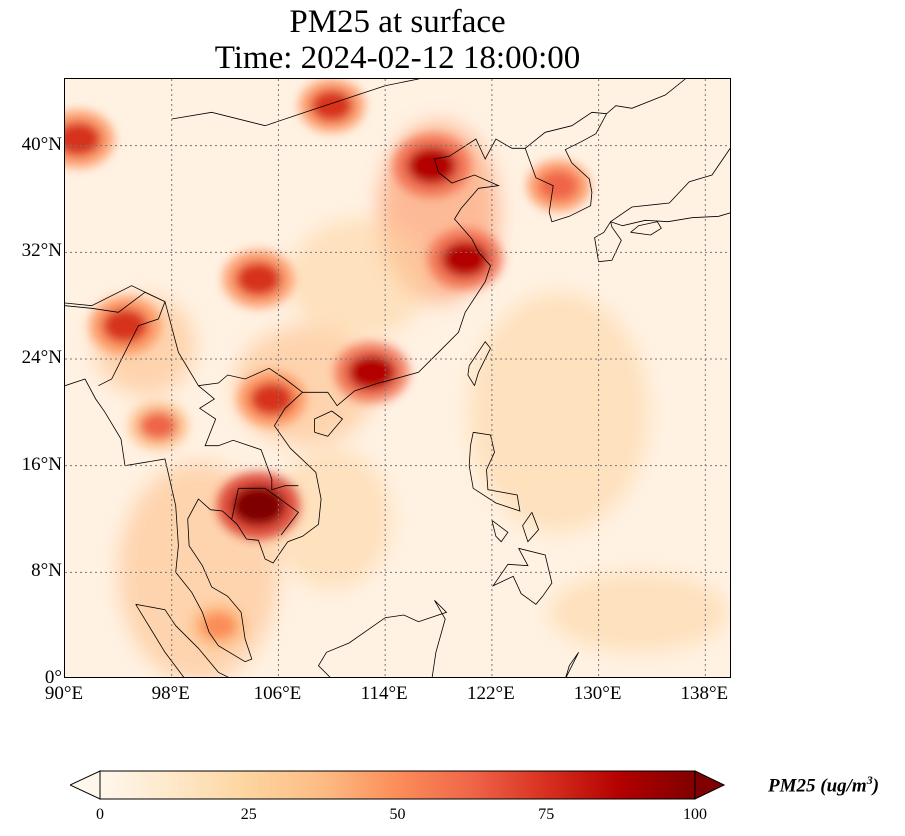 Image resolution: width=905 pixels, height=836 pixels. I want to click on lon-tick-label: 138°E, so click(704, 693).